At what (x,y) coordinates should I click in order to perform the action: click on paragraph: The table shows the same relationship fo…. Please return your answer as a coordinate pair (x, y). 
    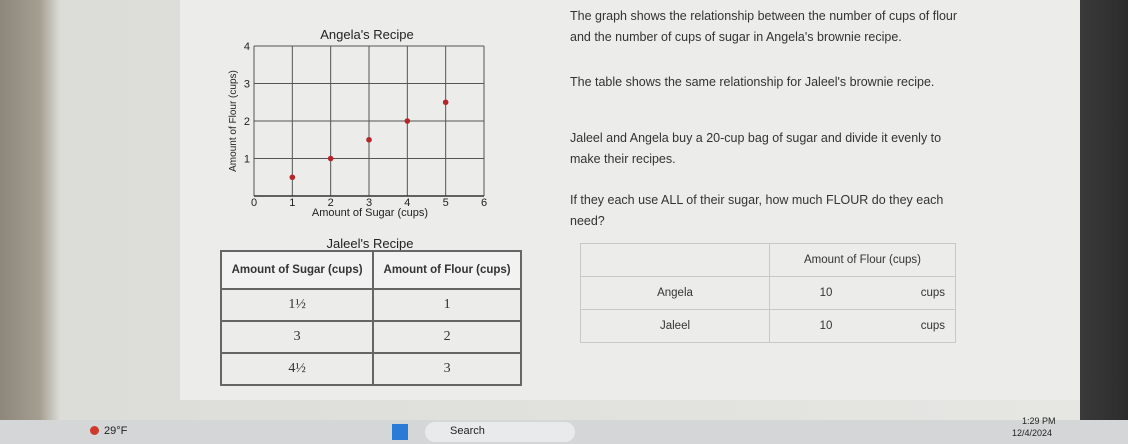
    Looking at the image, I should click on (752, 82).